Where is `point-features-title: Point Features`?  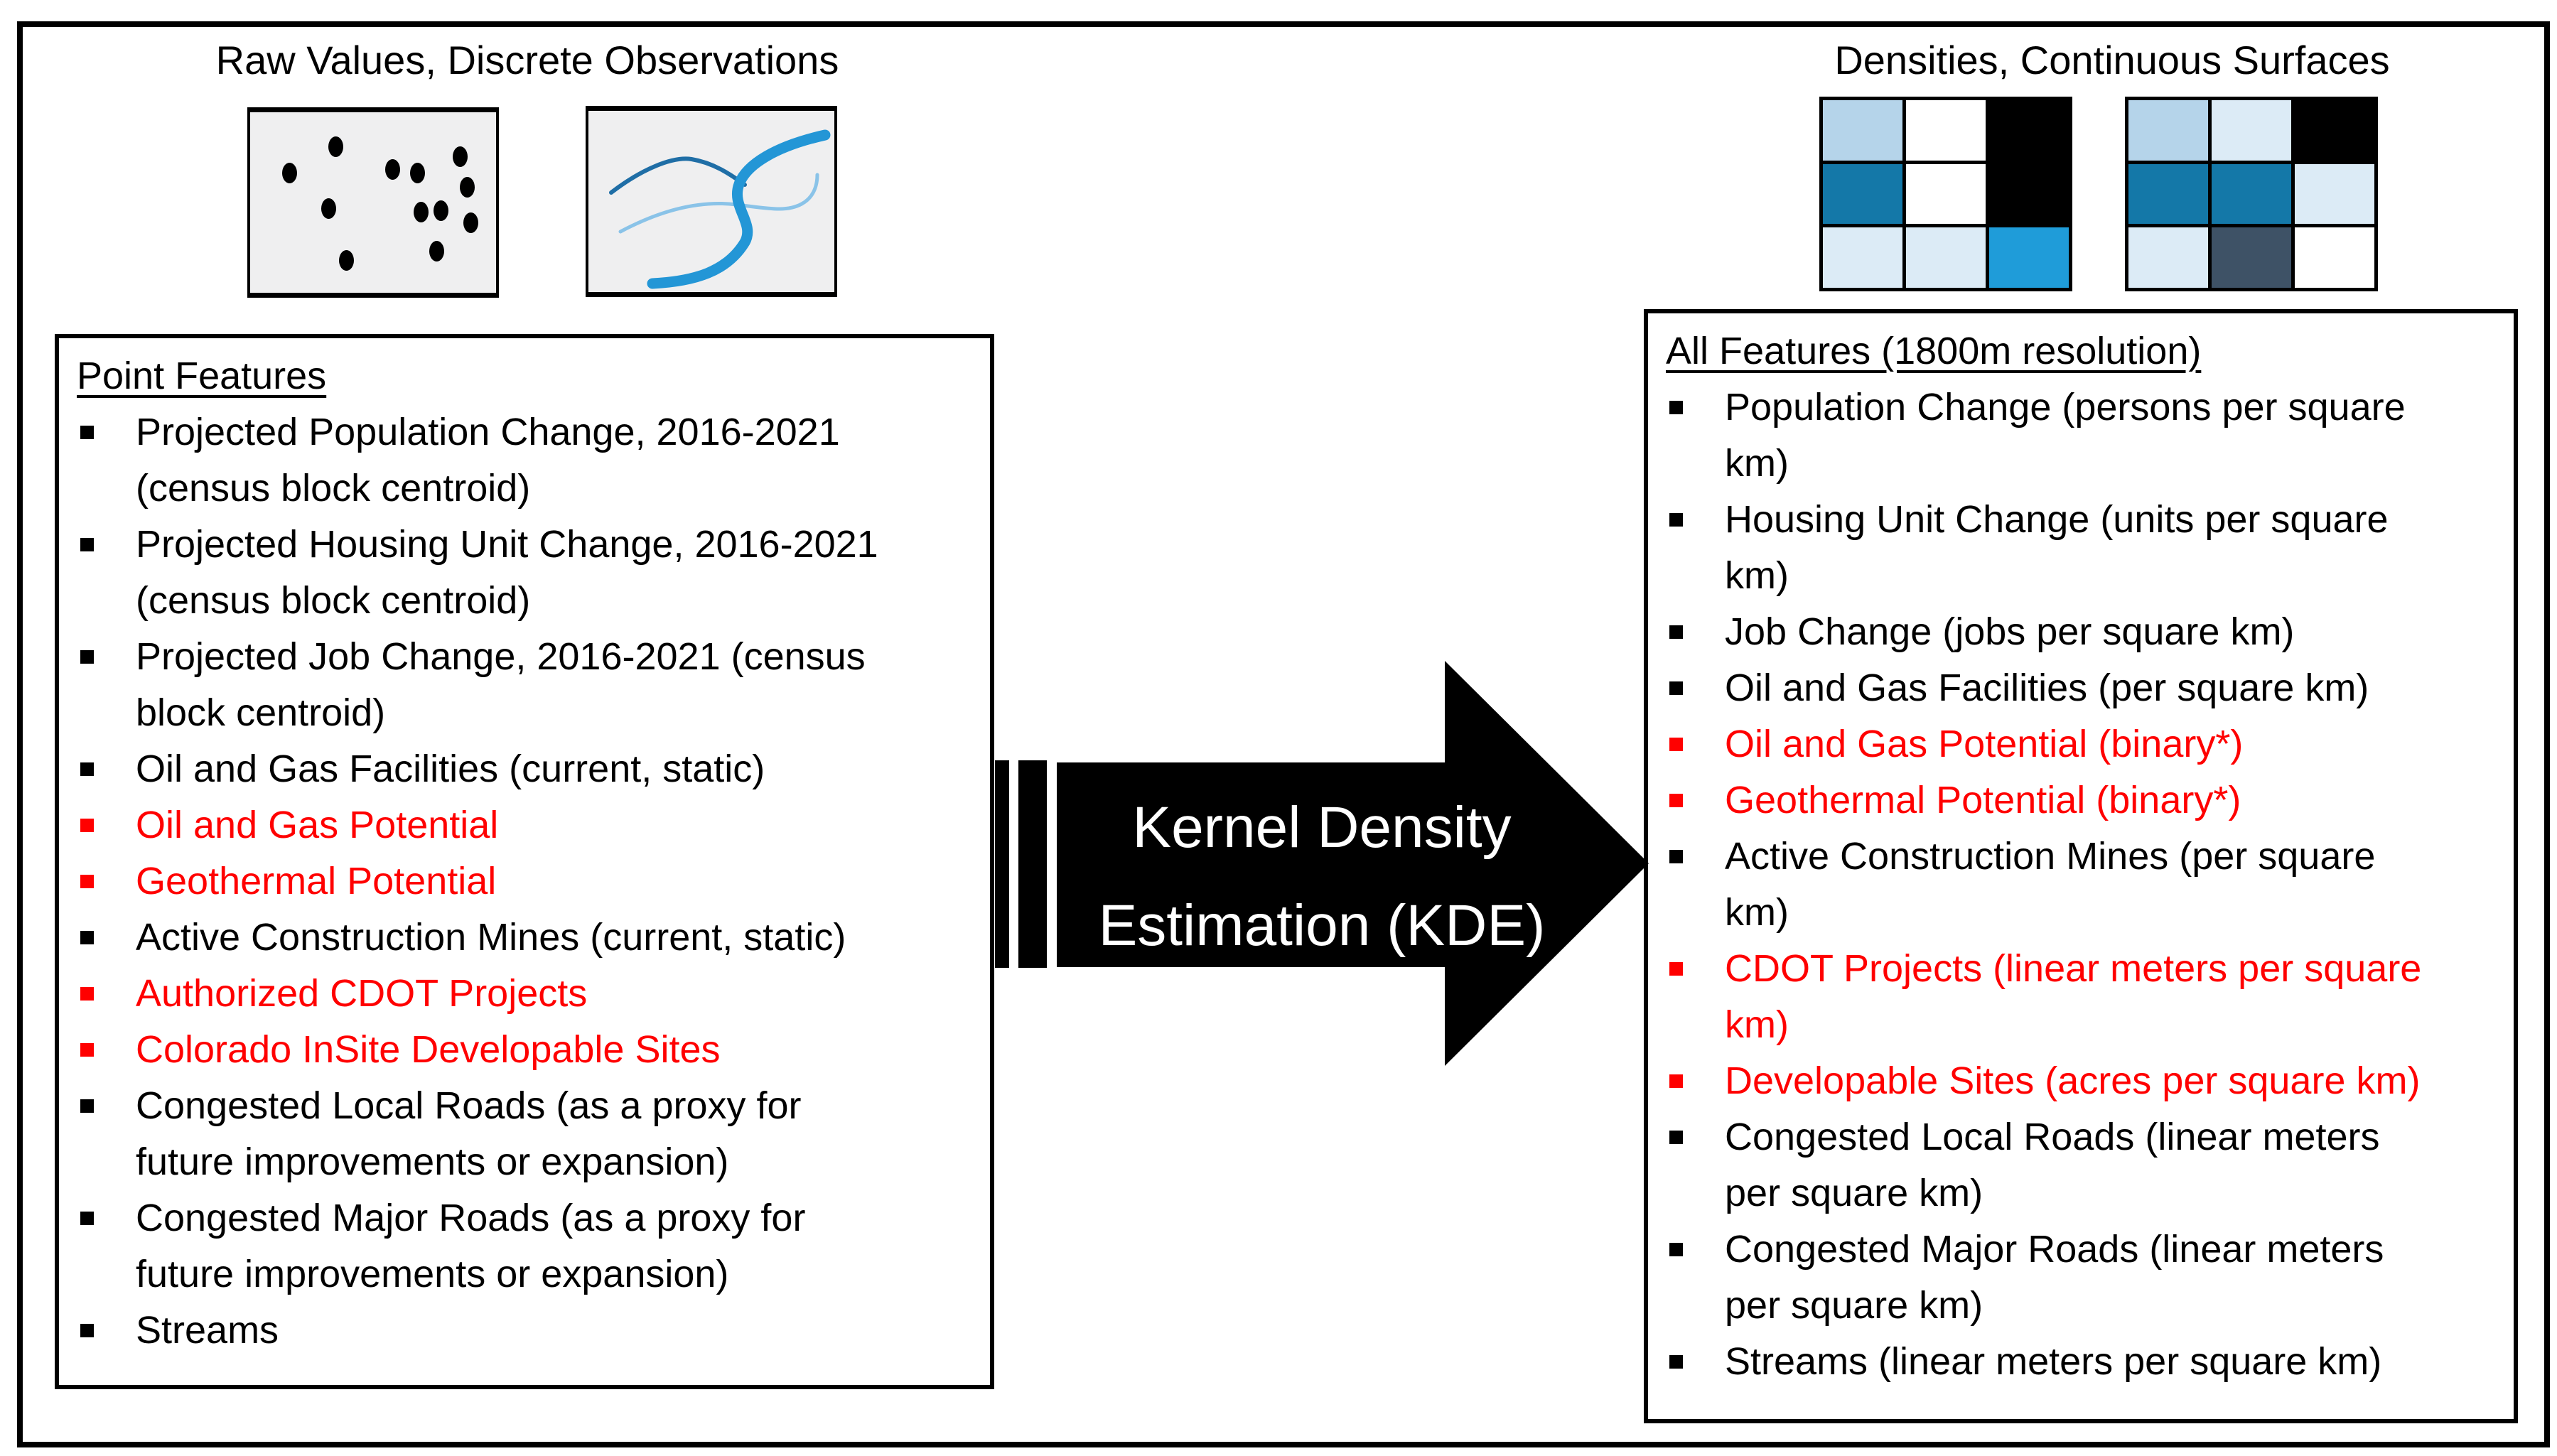
point-features-title: Point Features is located at coordinates (202, 376).